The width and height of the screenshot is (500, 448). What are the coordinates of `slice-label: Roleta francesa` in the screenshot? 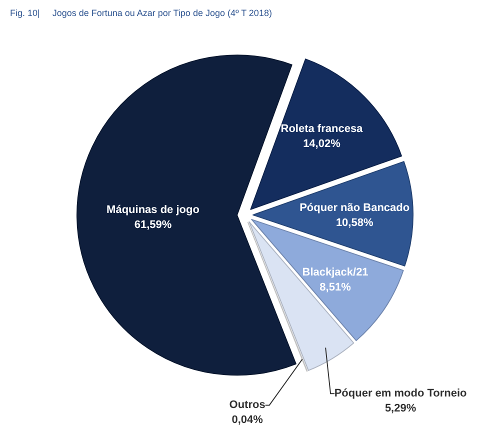 It's located at (322, 129).